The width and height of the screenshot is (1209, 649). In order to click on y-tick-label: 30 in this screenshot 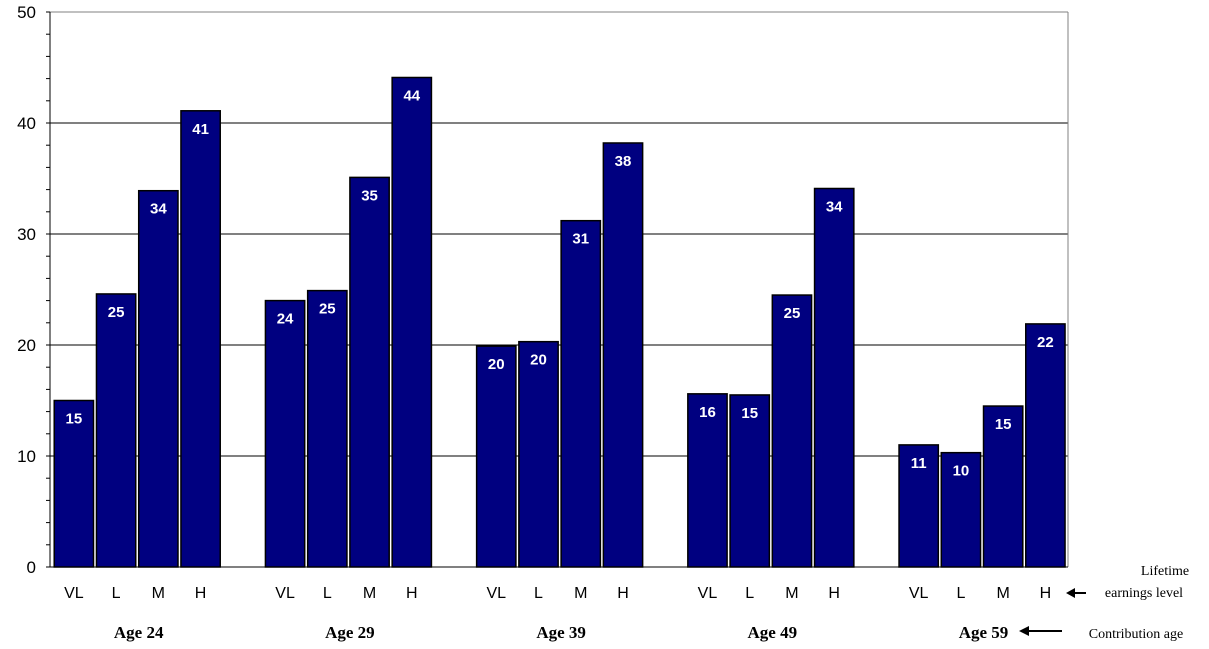, I will do `click(26, 234)`.